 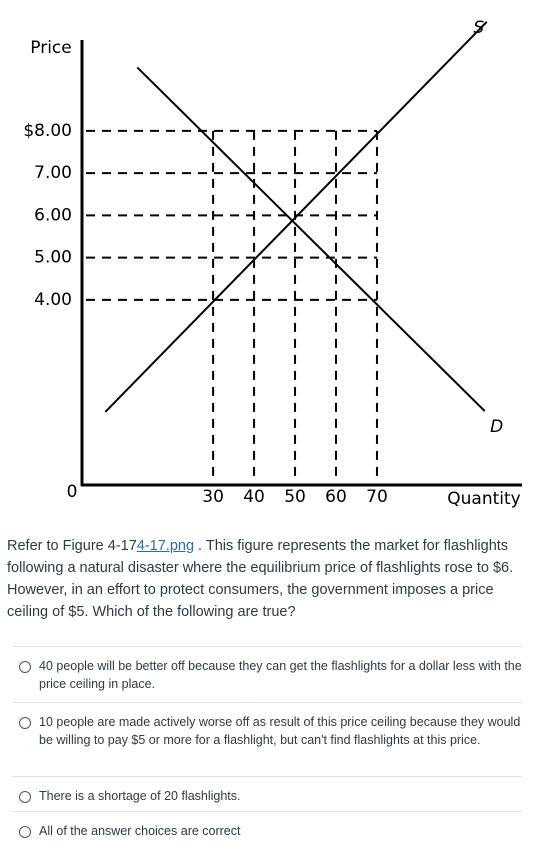 I want to click on figure-link: 4-17.png, so click(x=165, y=546).